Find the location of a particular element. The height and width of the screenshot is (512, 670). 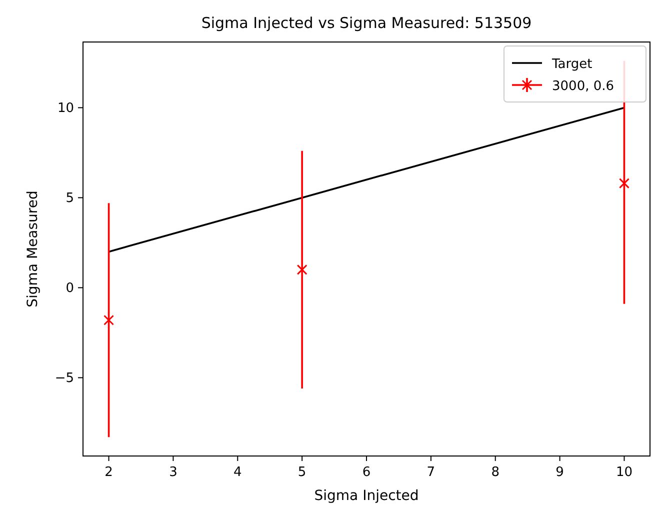

x-tick-label: 8 is located at coordinates (495, 472).